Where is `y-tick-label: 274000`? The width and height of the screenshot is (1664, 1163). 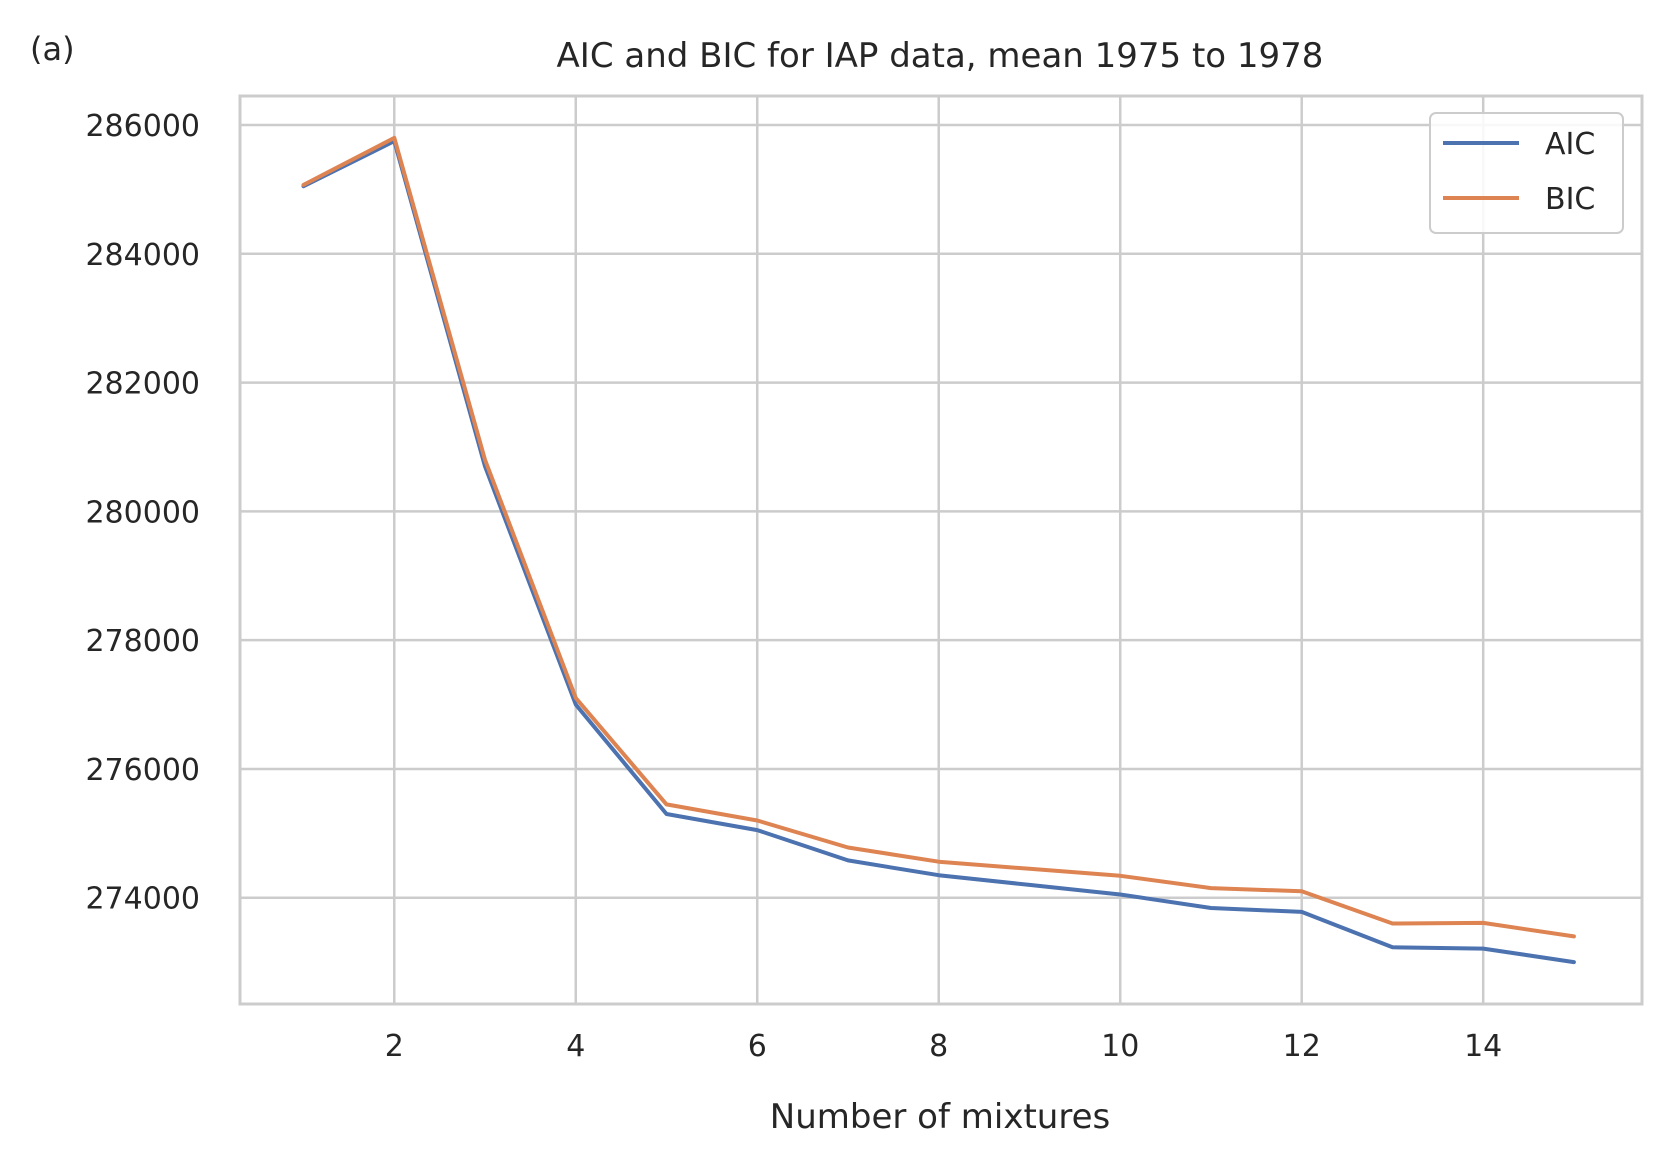 y-tick-label: 274000 is located at coordinates (142, 899).